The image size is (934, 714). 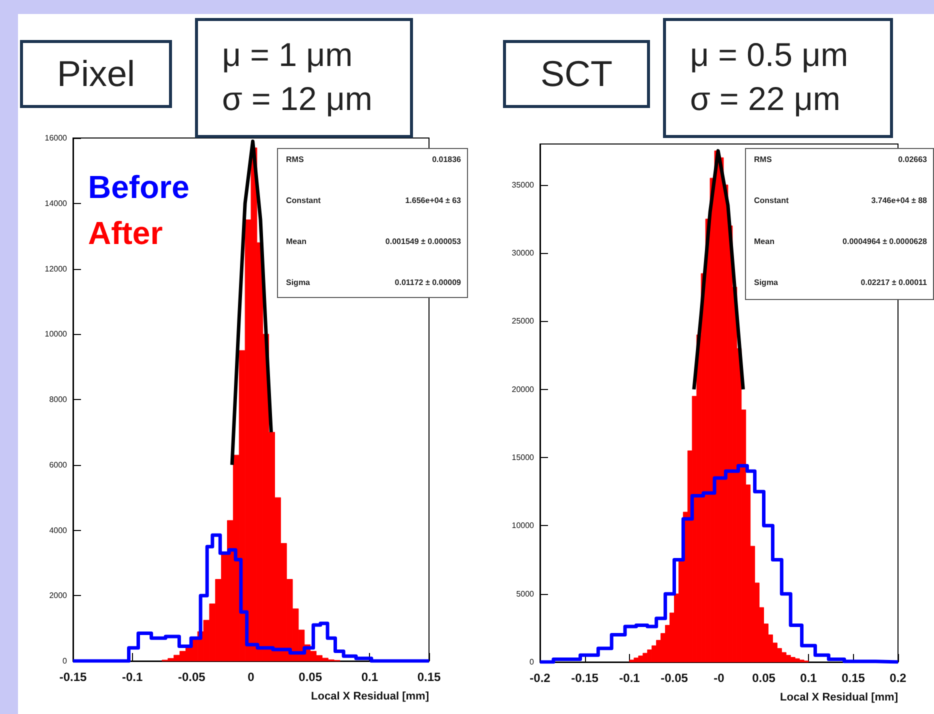 What do you see at coordinates (899, 200) in the screenshot?
I see `annotation: 3.746e+04 ± 88` at bounding box center [899, 200].